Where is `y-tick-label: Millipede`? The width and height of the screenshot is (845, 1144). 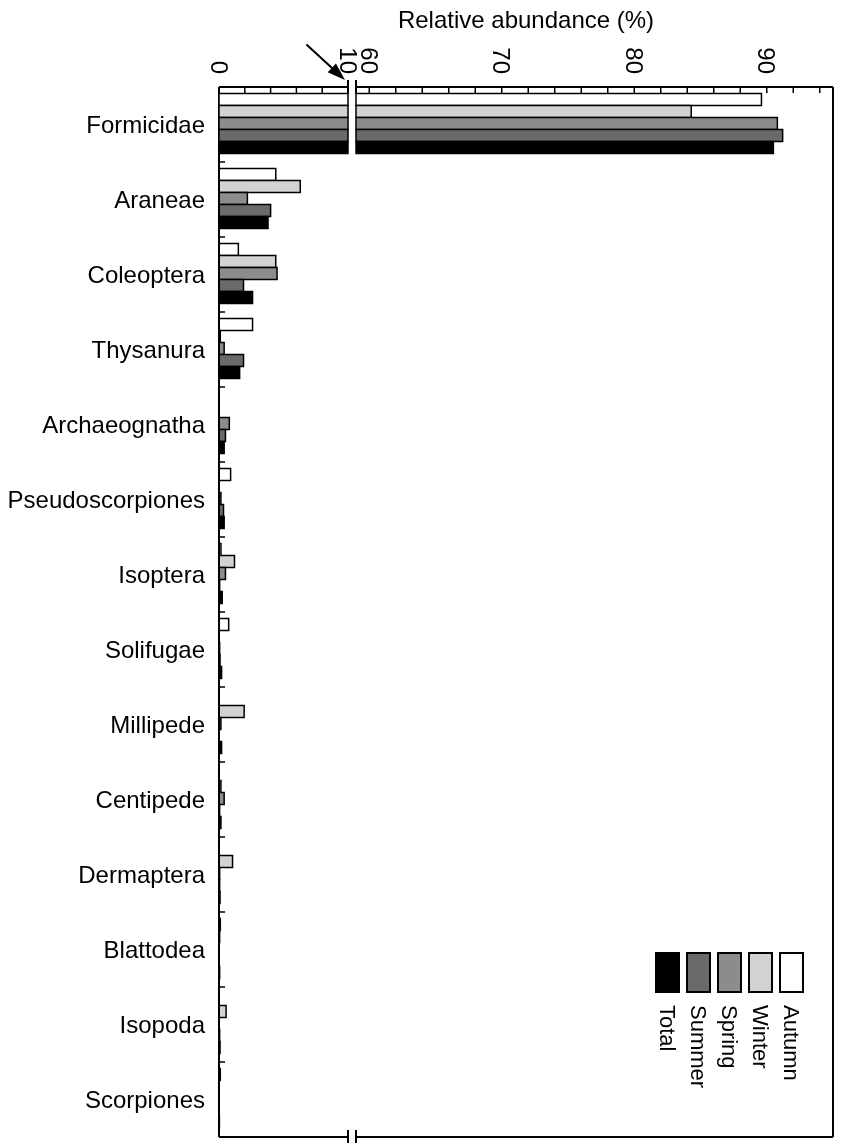 y-tick-label: Millipede is located at coordinates (157, 724).